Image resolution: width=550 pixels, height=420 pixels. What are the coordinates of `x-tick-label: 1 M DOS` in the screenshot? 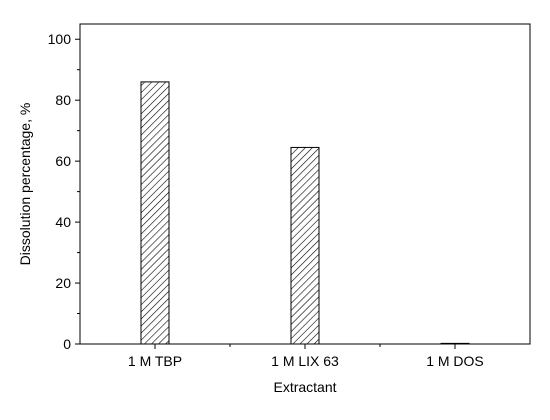 It's located at (455, 361).